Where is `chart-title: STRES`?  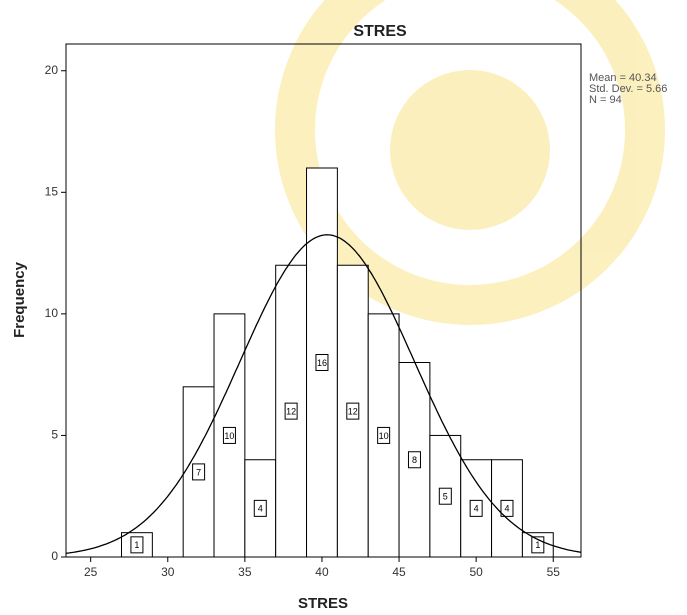 chart-title: STRES is located at coordinates (380, 31).